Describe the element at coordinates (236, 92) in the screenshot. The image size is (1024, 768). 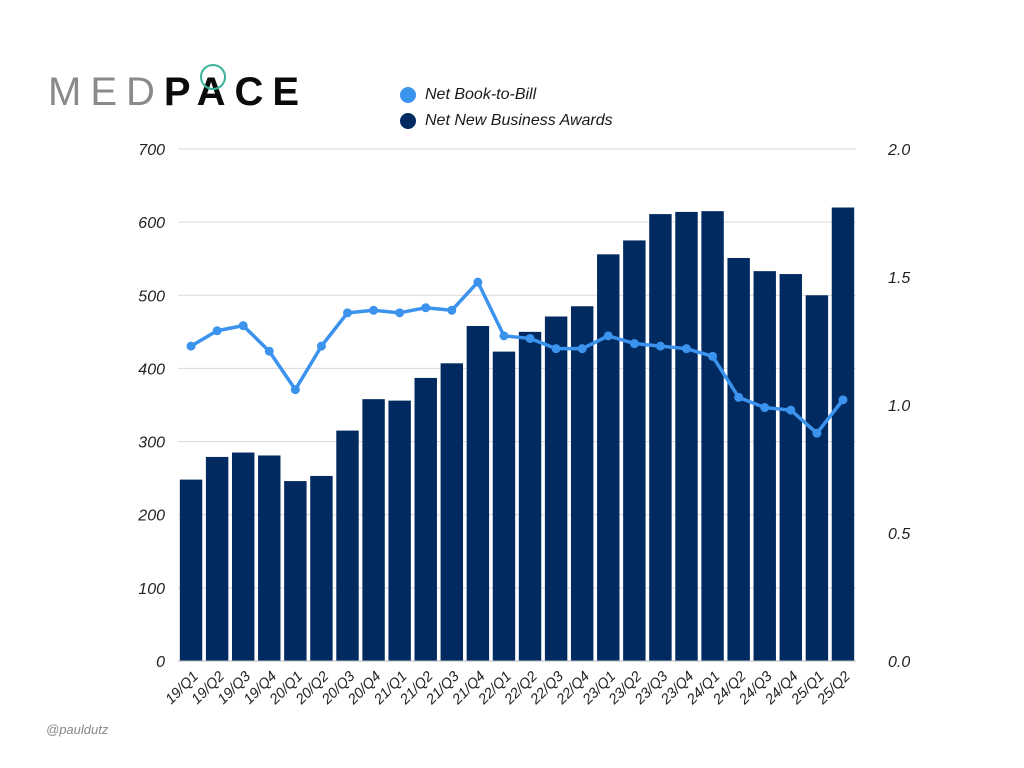
I see `logo-text-pace-label: PACE` at that location.